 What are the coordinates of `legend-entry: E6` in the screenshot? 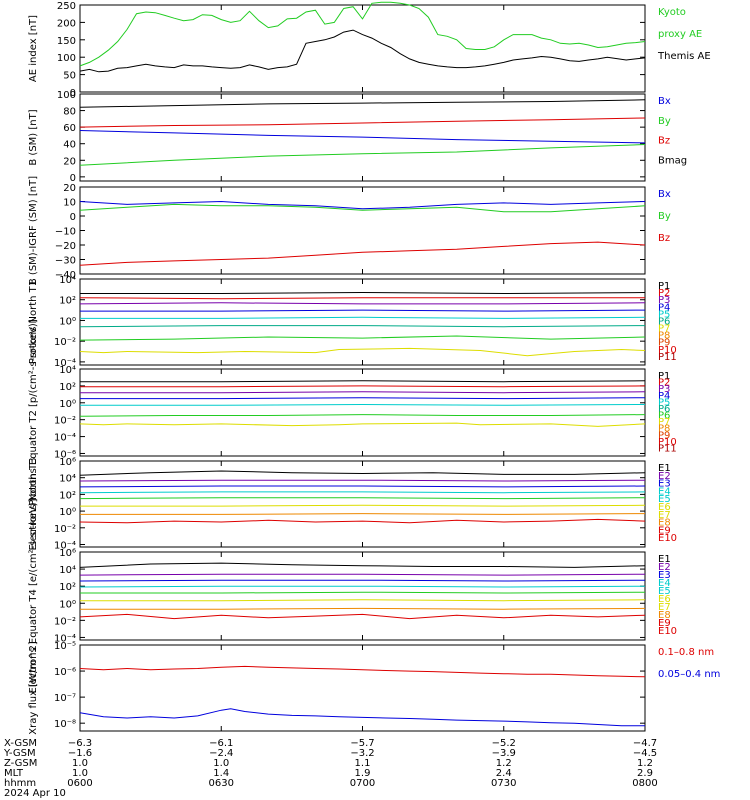 It's located at (664, 507).